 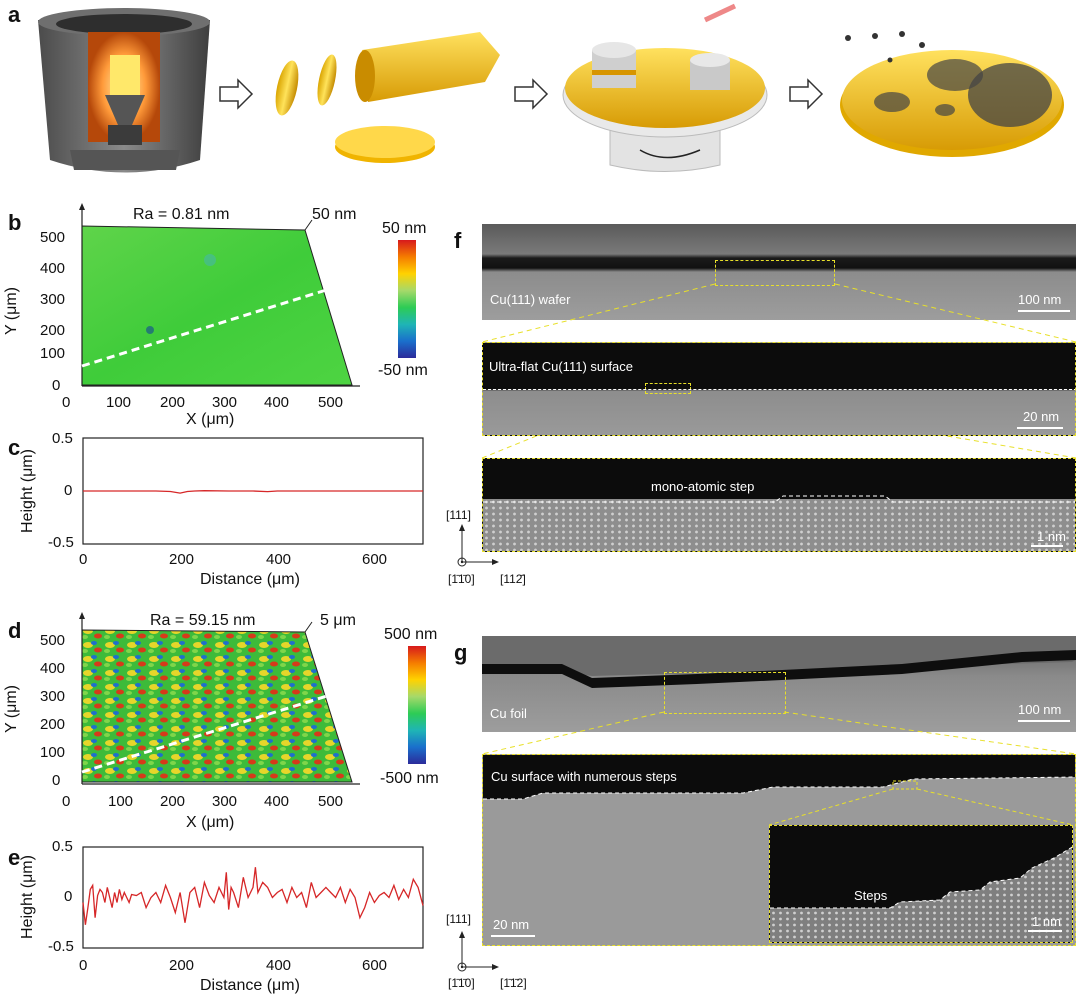 I want to click on d-ytick: 300, so click(x=53, y=696).